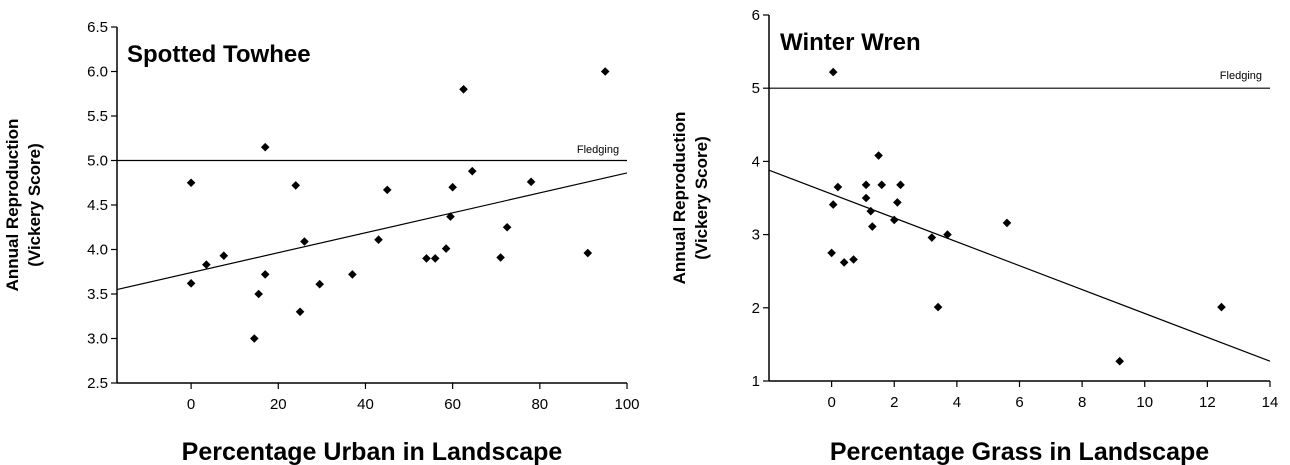  What do you see at coordinates (539, 404) in the screenshot?
I see `x-tick-label: 80` at bounding box center [539, 404].